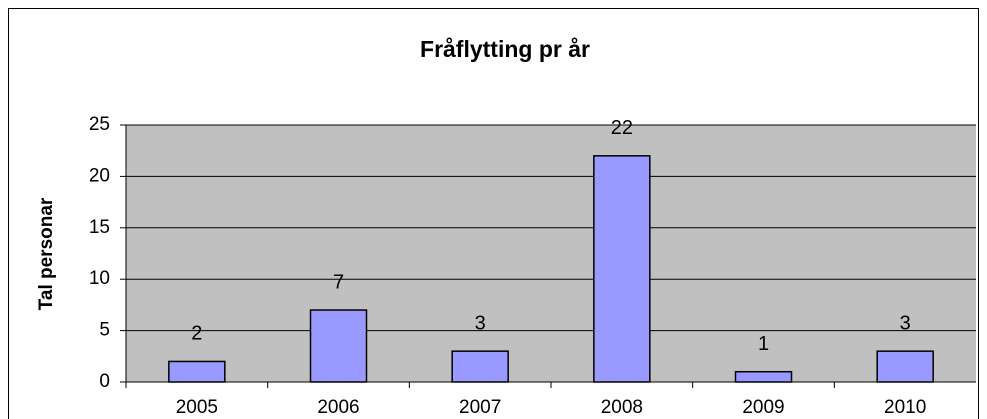 The height and width of the screenshot is (419, 987). What do you see at coordinates (99, 175) in the screenshot?
I see `y-tick-label: 20` at bounding box center [99, 175].